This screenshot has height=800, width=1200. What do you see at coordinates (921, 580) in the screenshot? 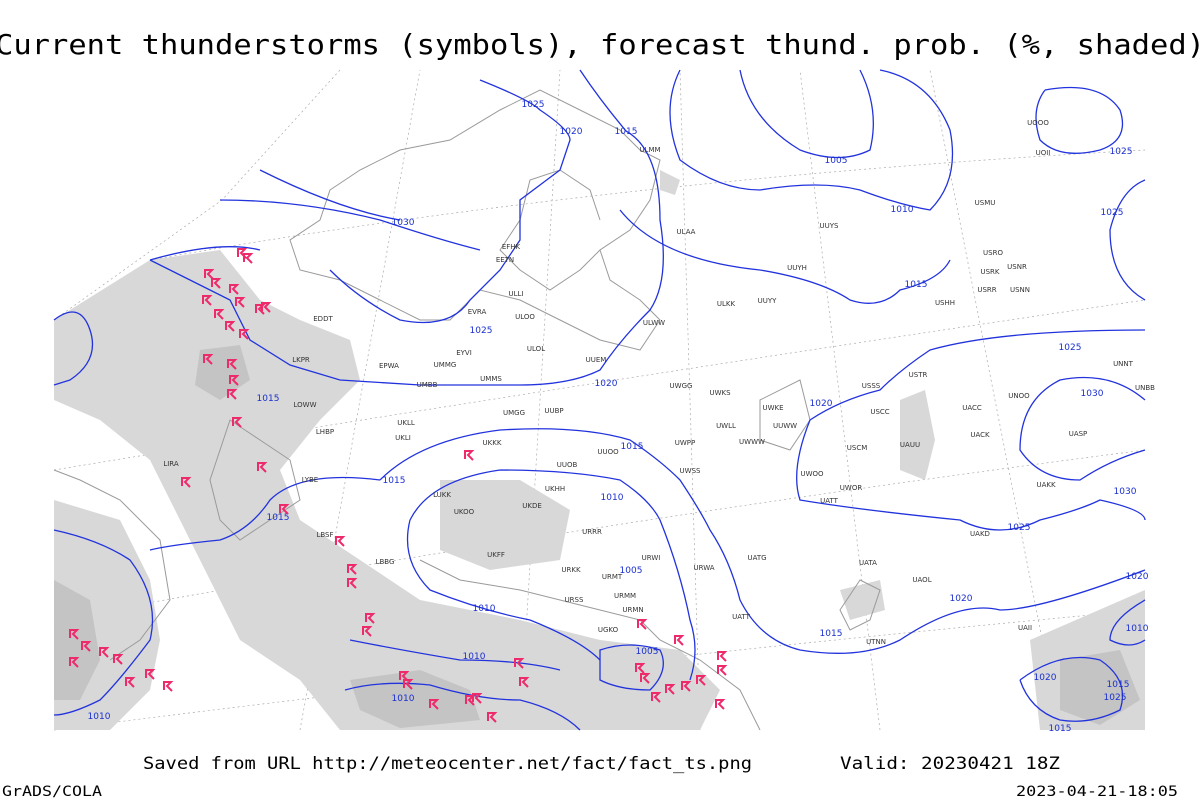
I see `station-label: UAOL` at bounding box center [921, 580].